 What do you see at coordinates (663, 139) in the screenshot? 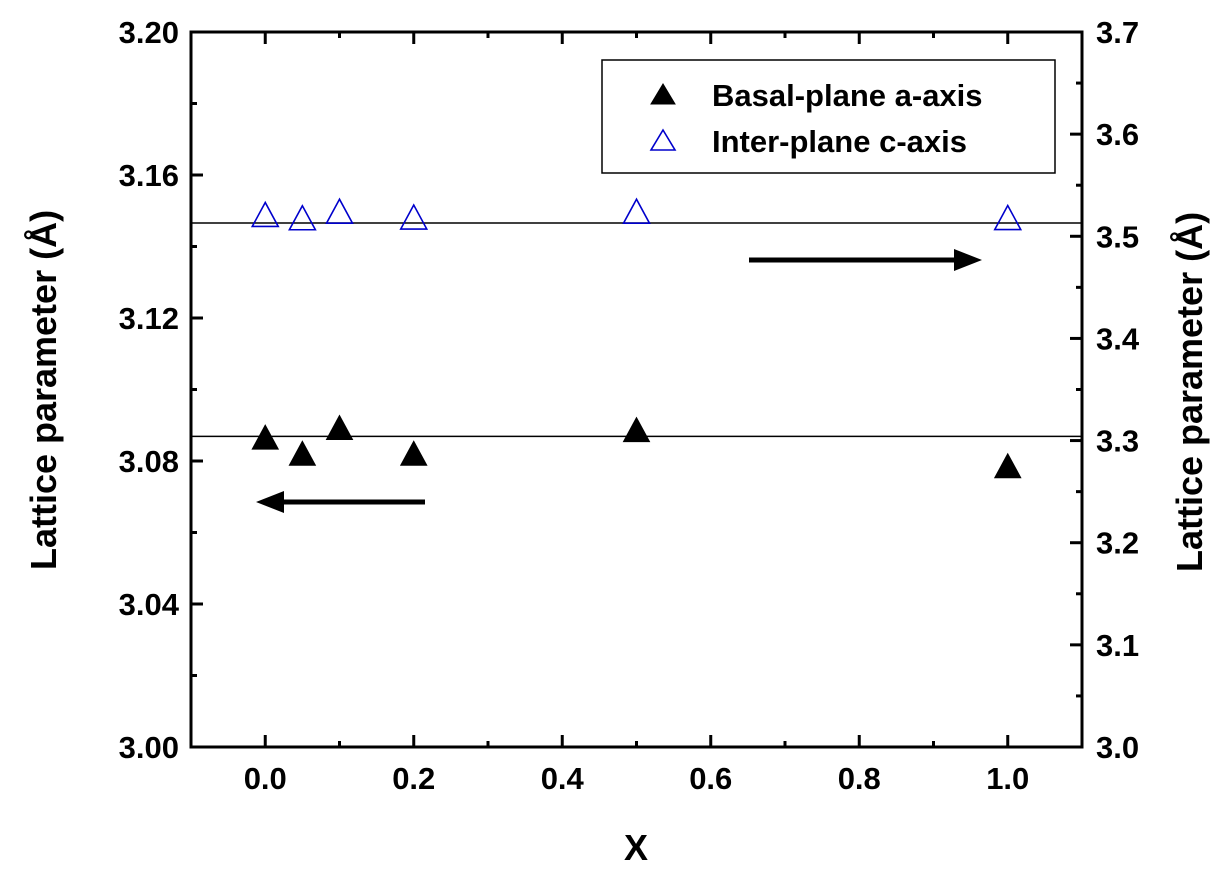
I see `legend-marker-inter` at bounding box center [663, 139].